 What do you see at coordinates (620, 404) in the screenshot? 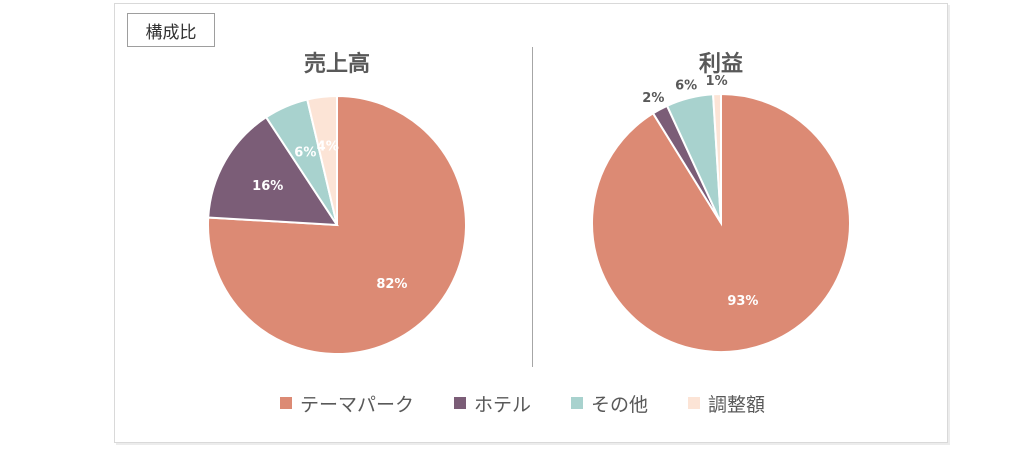
I see `legend-label: その他` at bounding box center [620, 404].